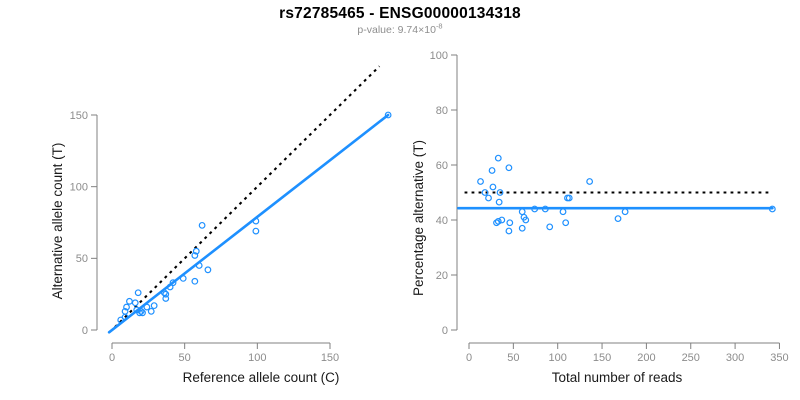 The width and height of the screenshot is (800, 400). I want to click on times-symbol: ×, so click(421, 30).